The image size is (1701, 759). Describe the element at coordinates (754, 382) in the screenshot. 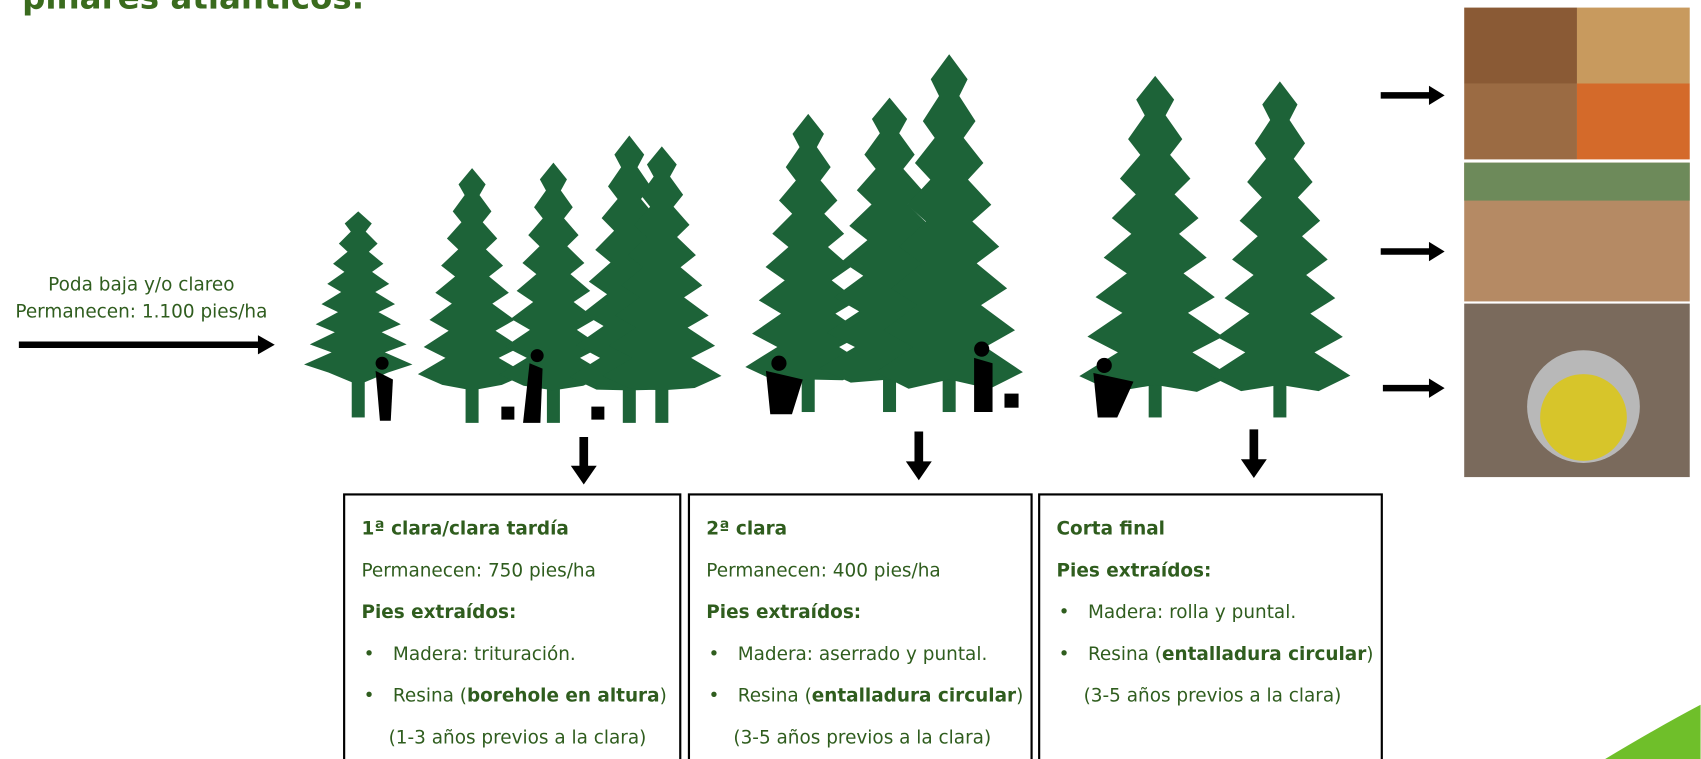

I see `workers` at that location.